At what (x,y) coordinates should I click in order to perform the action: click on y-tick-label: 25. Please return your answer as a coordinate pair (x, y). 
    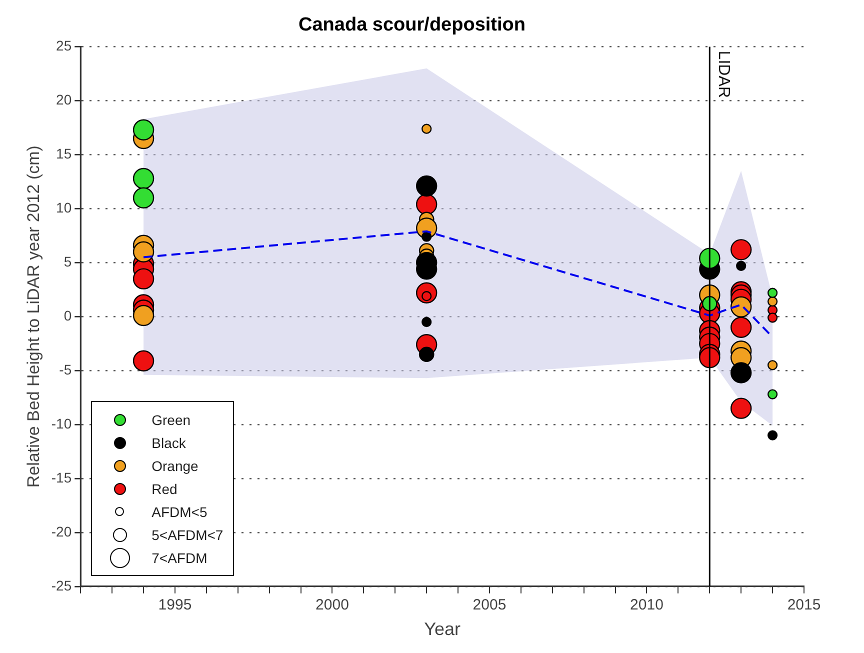
    Looking at the image, I should click on (64, 46).